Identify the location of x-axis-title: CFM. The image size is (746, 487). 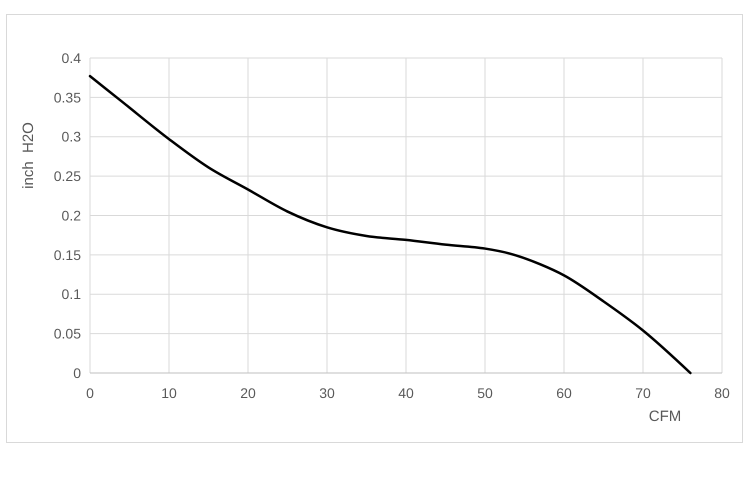
(665, 416).